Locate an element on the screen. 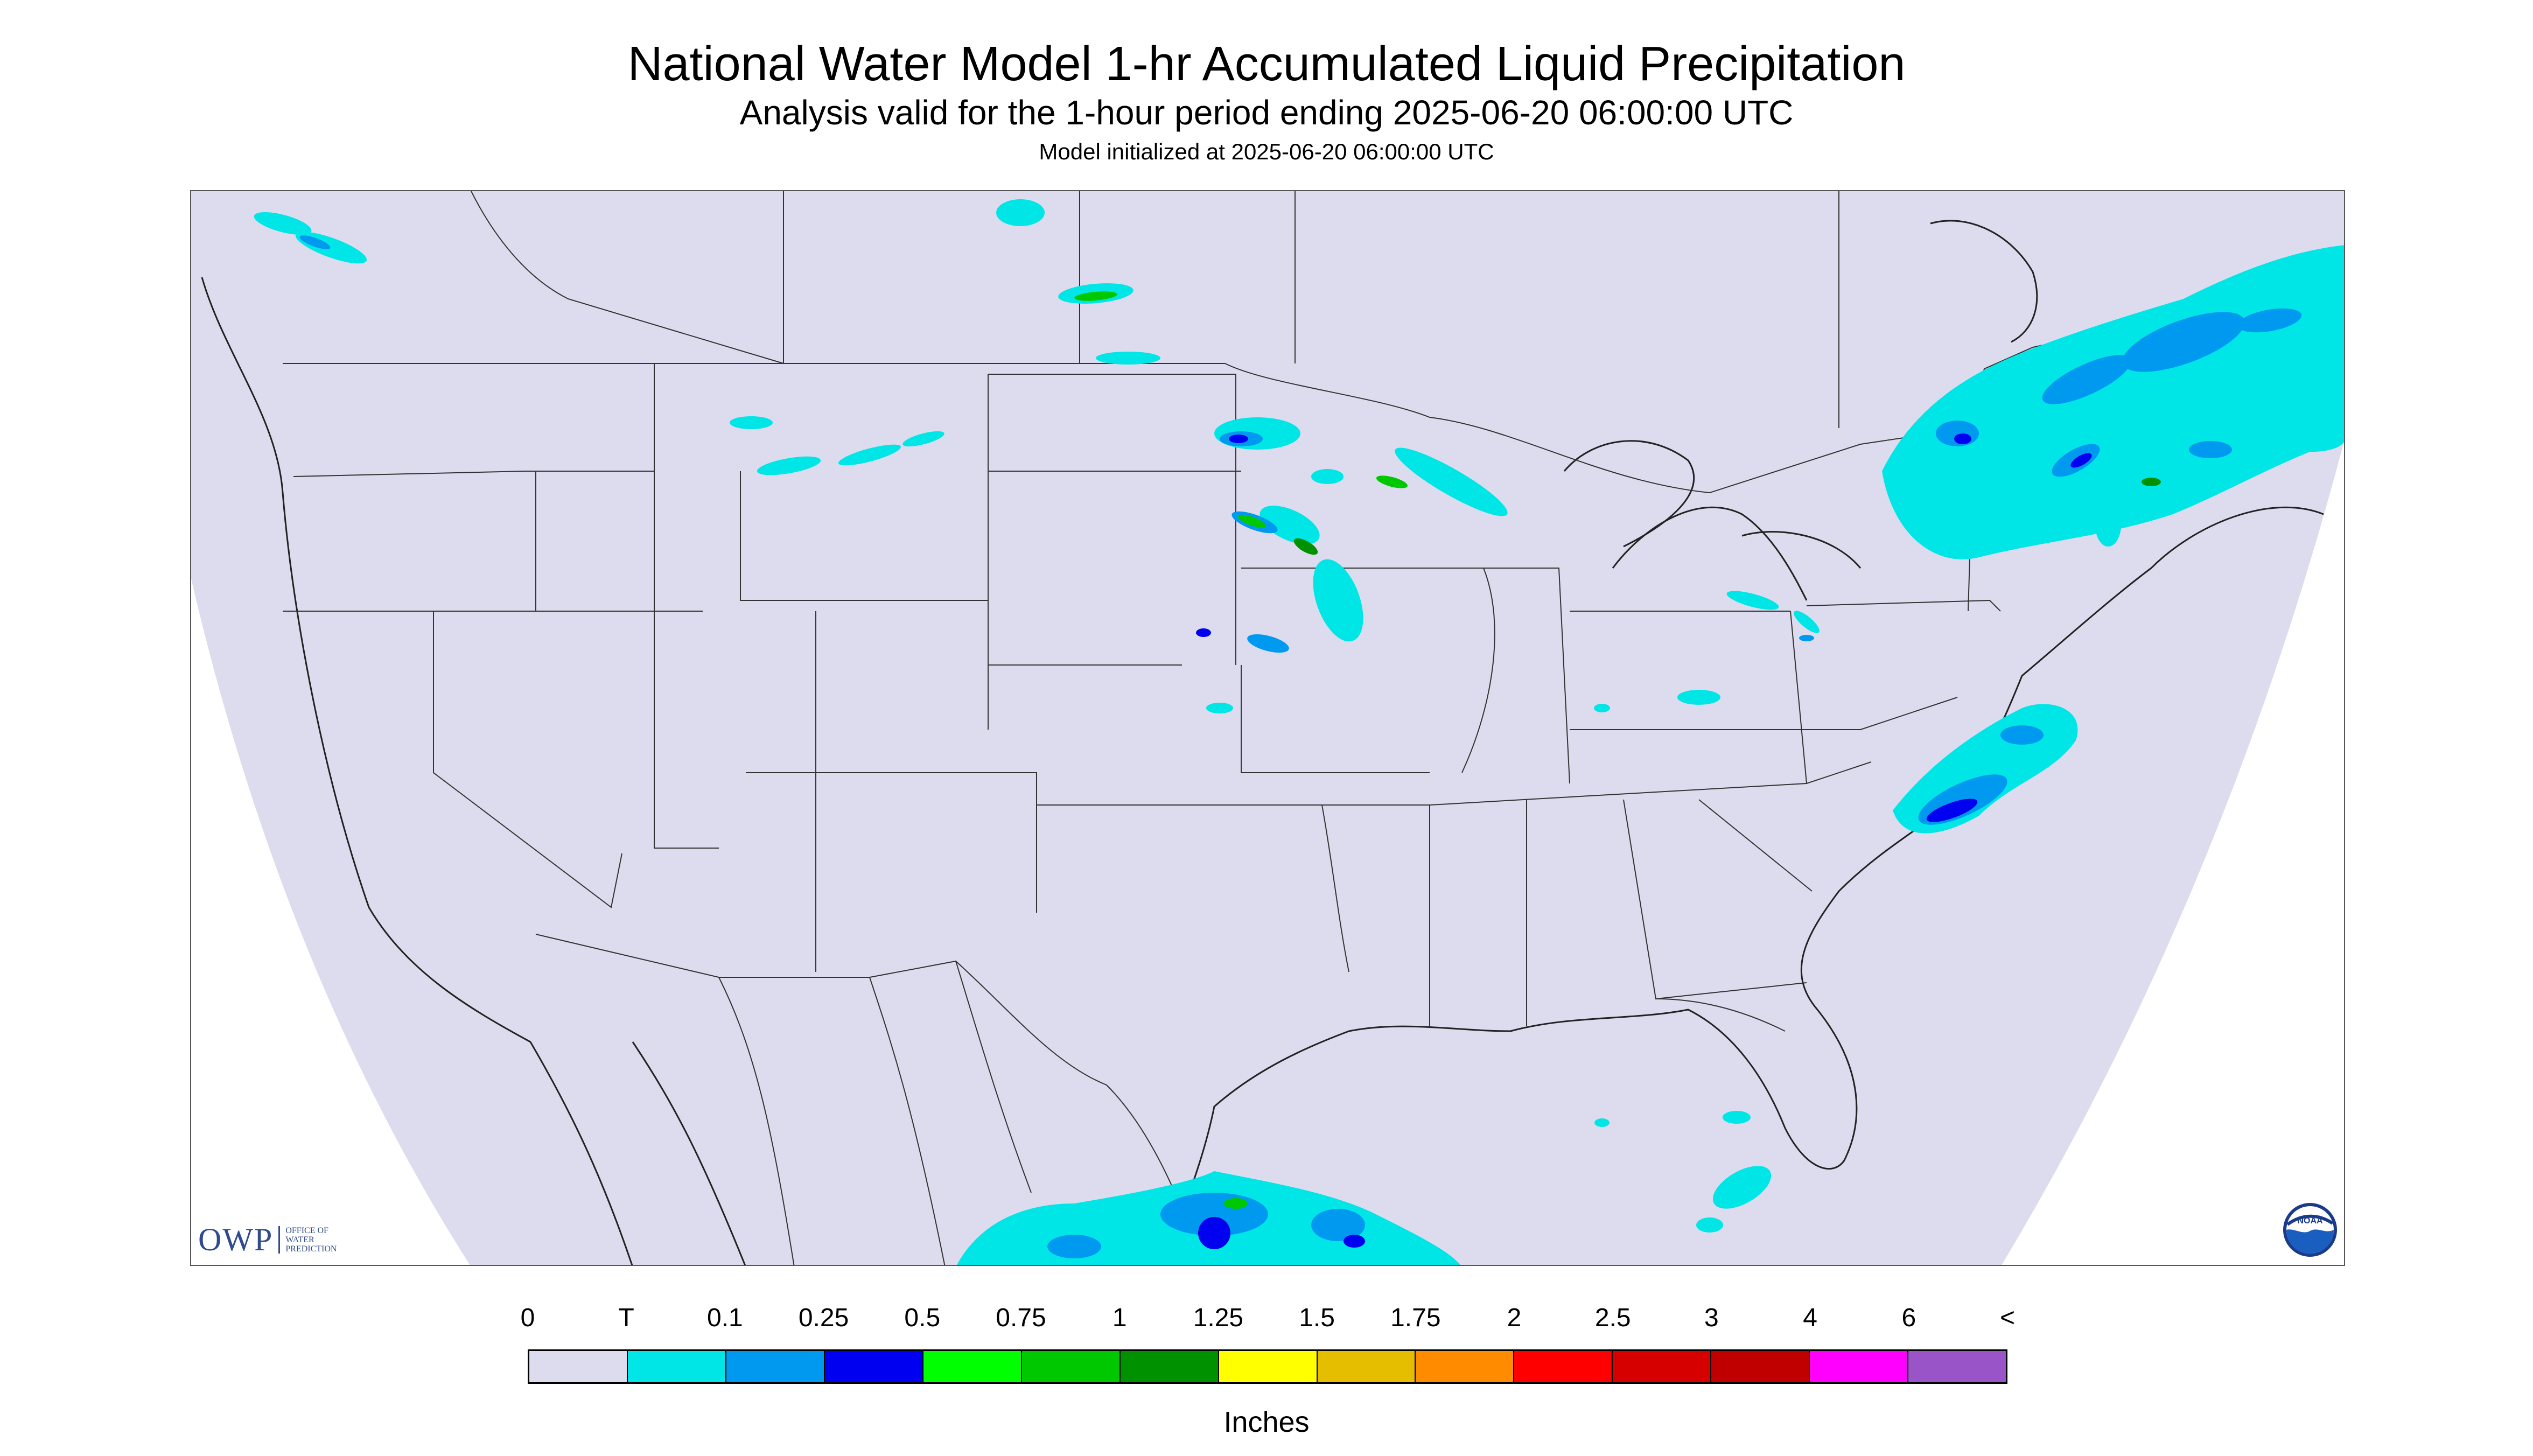 The width and height of the screenshot is (2533, 1456). colorbar-tick-label: < is located at coordinates (2007, 1318).